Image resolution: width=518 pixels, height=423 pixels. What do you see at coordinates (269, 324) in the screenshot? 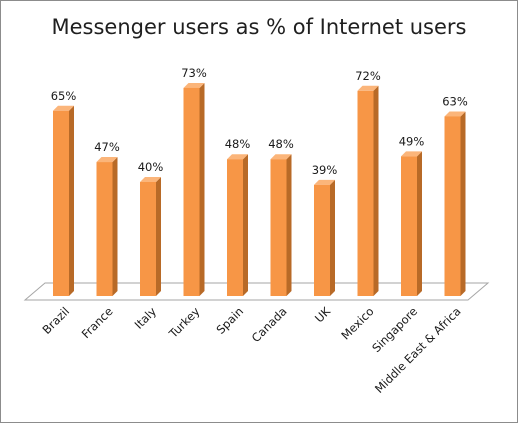
I see `category-tick-label: Canada` at bounding box center [269, 324].